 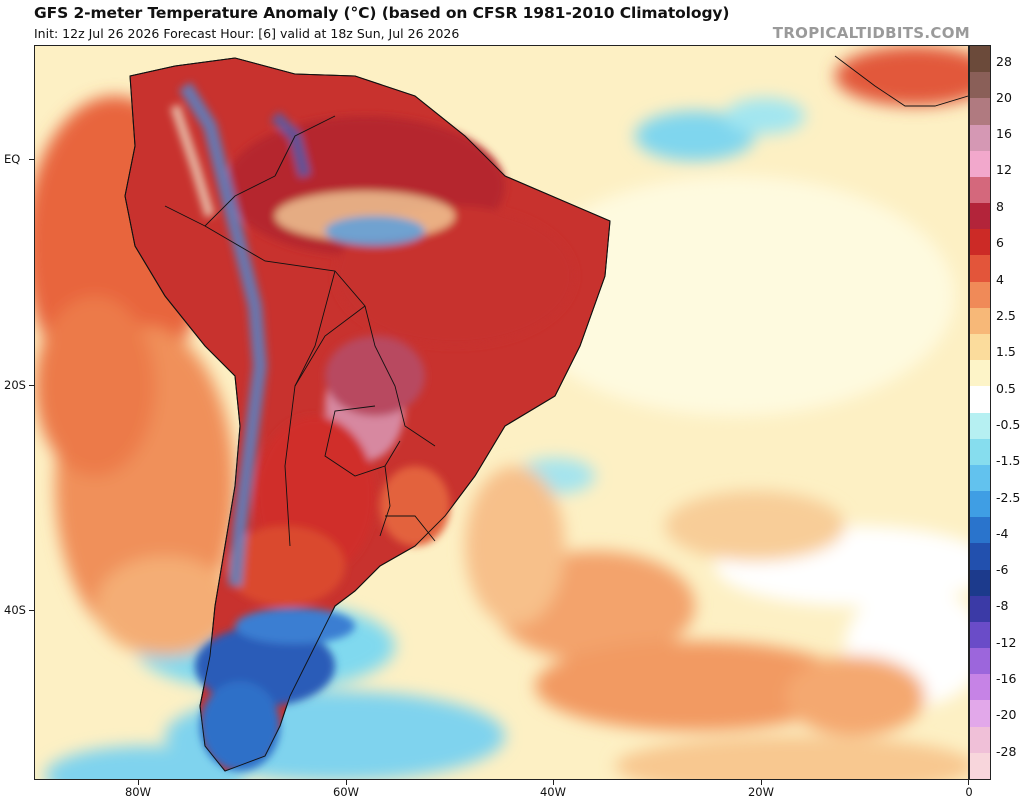 I want to click on colorbar-label: -16, so click(x=1006, y=678).